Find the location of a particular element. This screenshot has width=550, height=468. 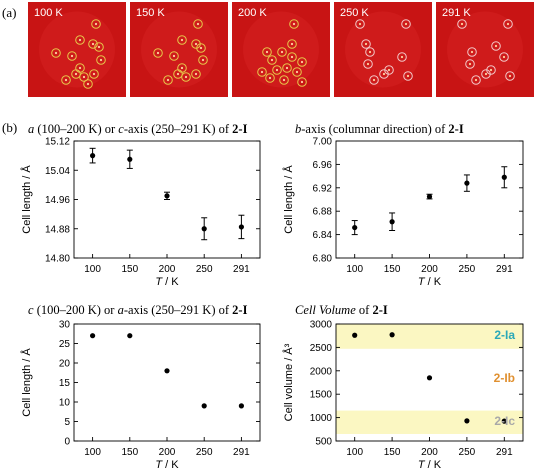

y-tick-label: 0 is located at coordinates (67, 442).